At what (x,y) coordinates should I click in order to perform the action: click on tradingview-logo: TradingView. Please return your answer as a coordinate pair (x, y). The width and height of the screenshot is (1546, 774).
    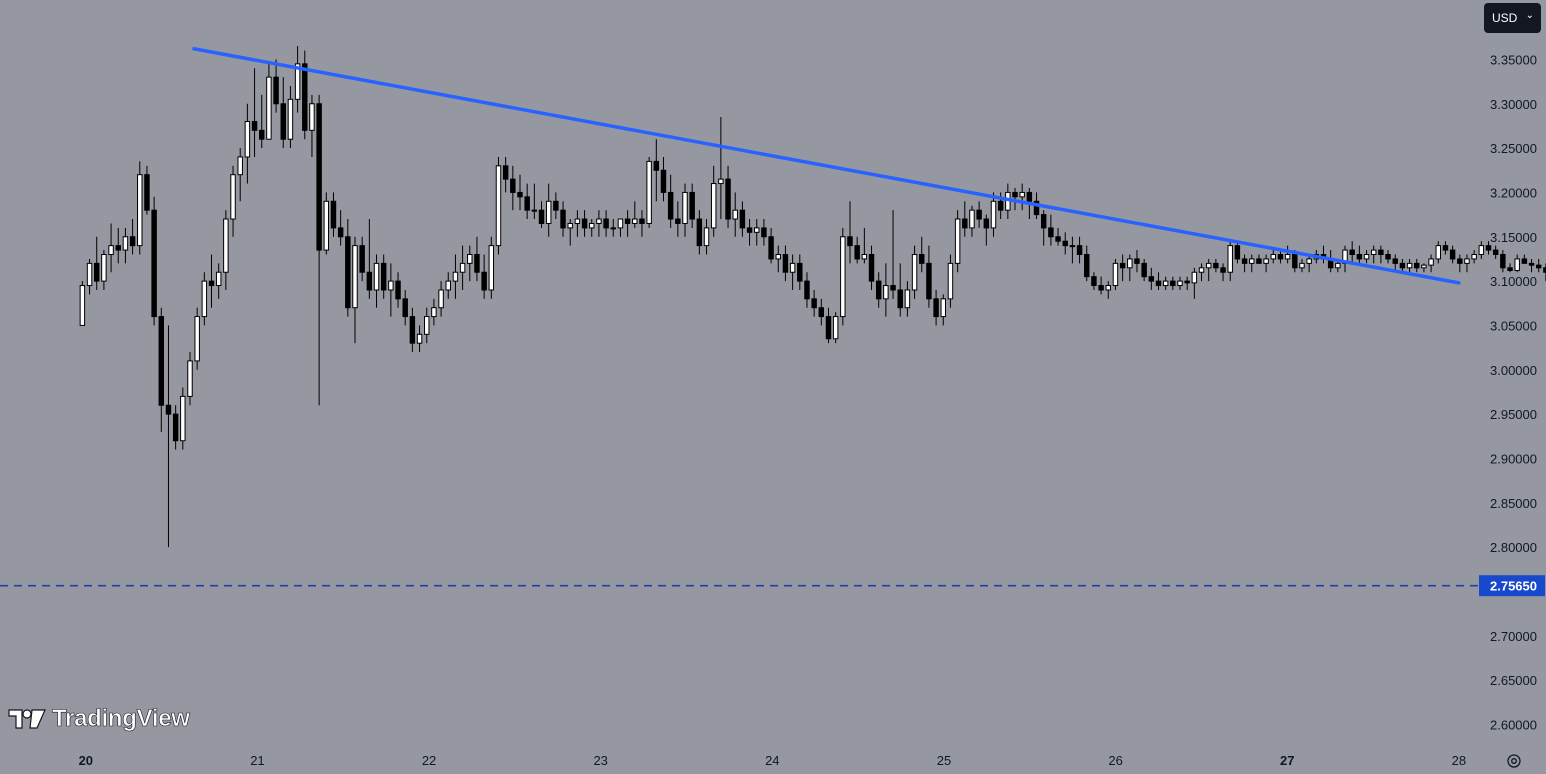
    Looking at the image, I should click on (99, 719).